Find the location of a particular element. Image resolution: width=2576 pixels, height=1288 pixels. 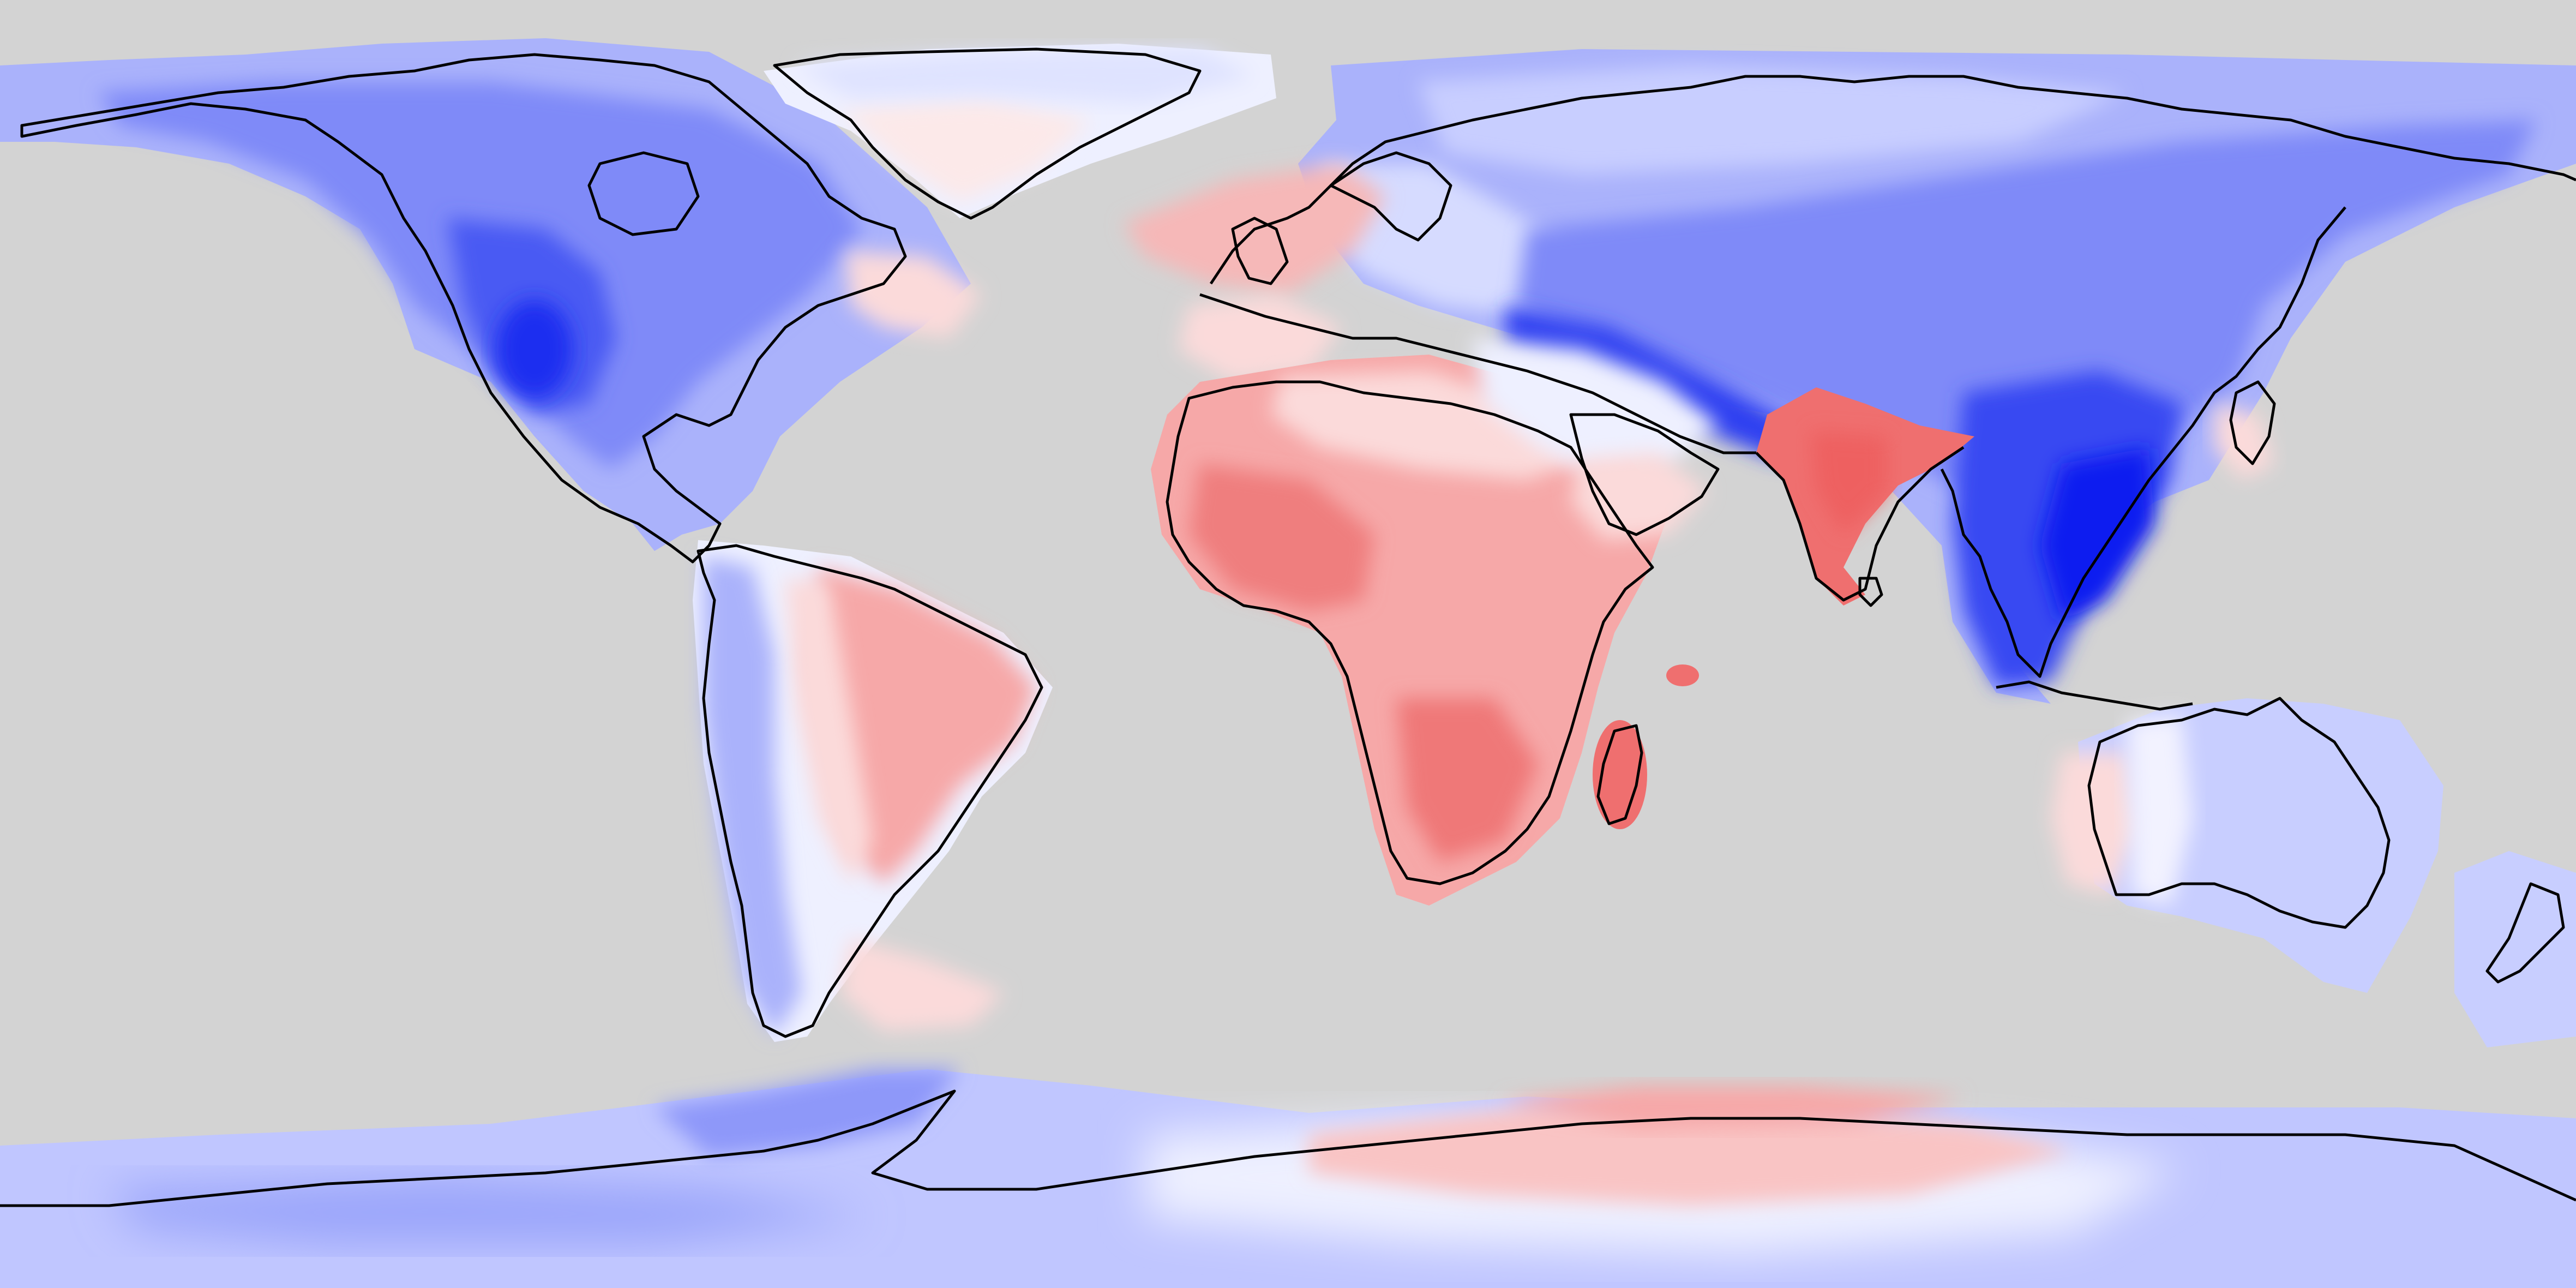

coastline-sri-lanka is located at coordinates (1871, 592).